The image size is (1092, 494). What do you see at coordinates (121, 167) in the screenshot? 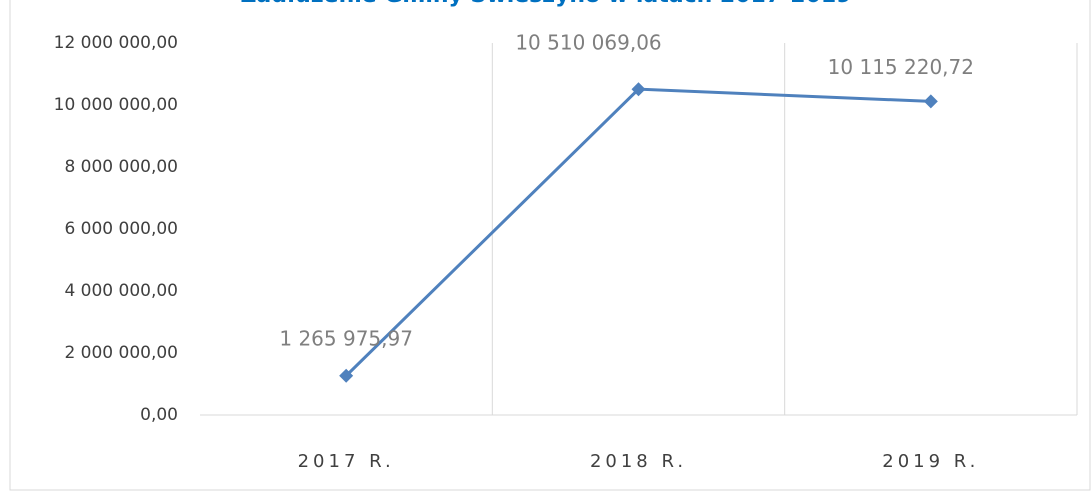
I see `y-tick-label: 8 000 000,00` at bounding box center [121, 167].